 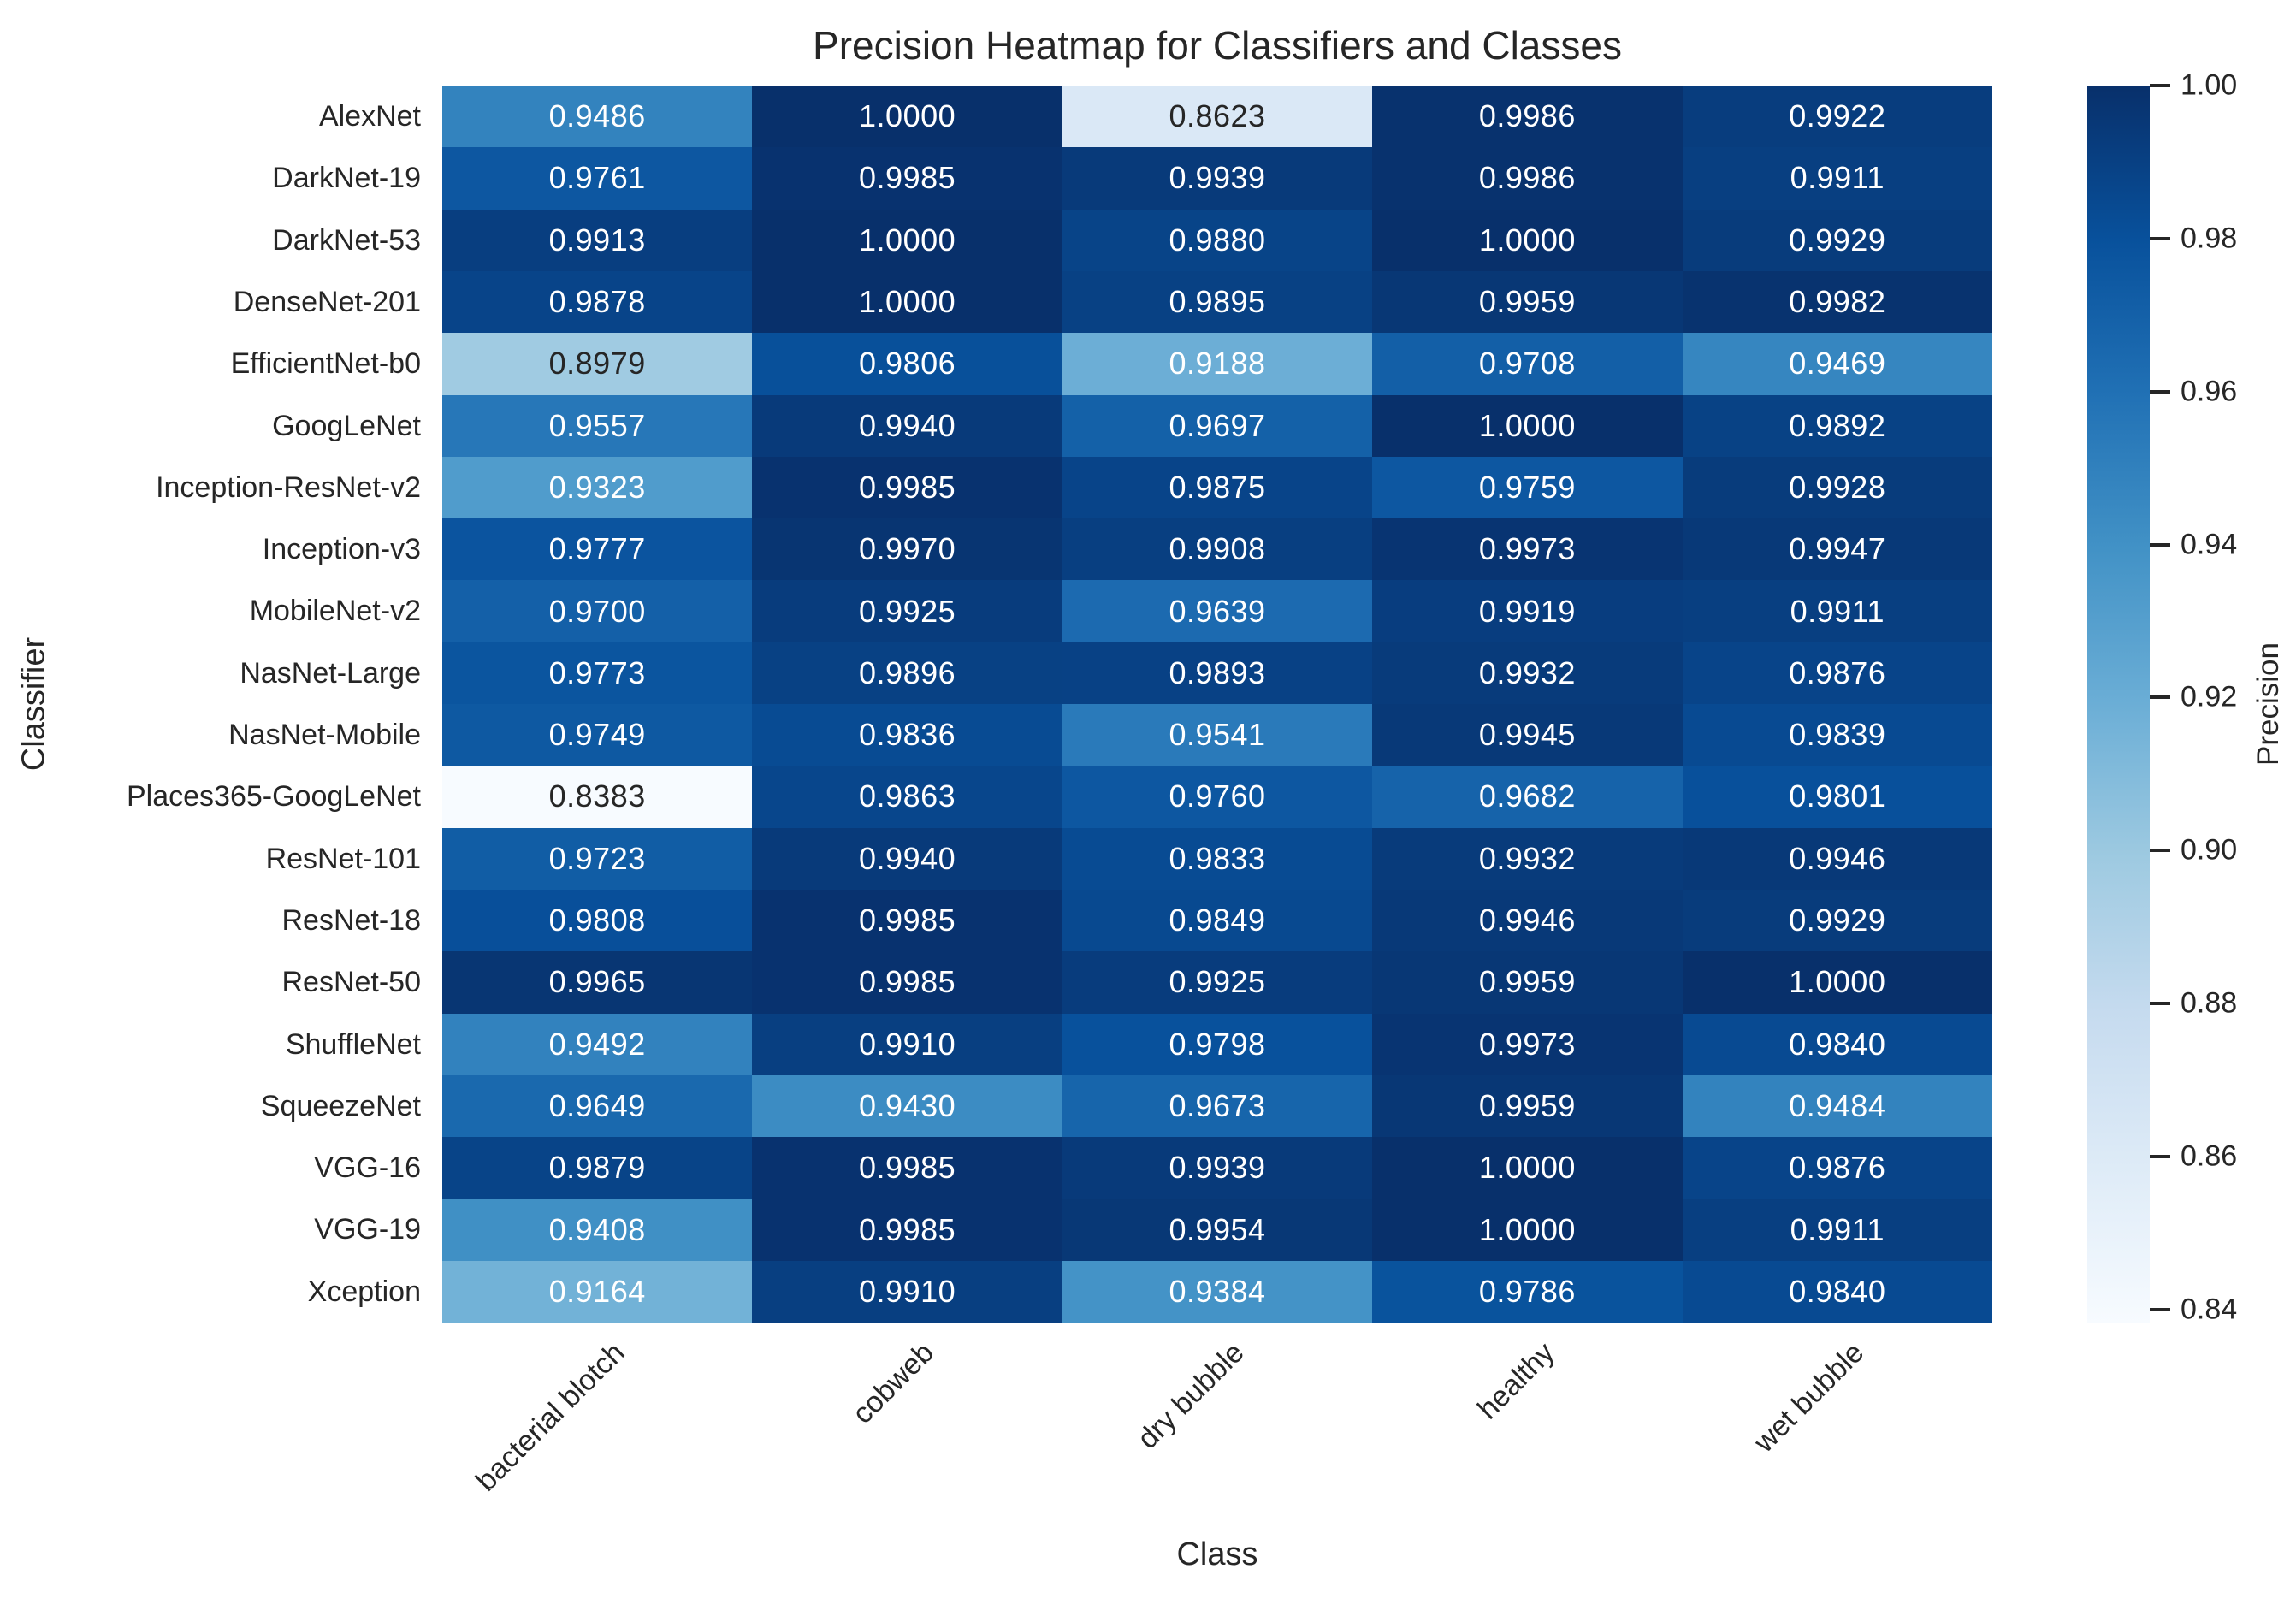 I want to click on cell-value: 0.9910, so click(x=907, y=1291).